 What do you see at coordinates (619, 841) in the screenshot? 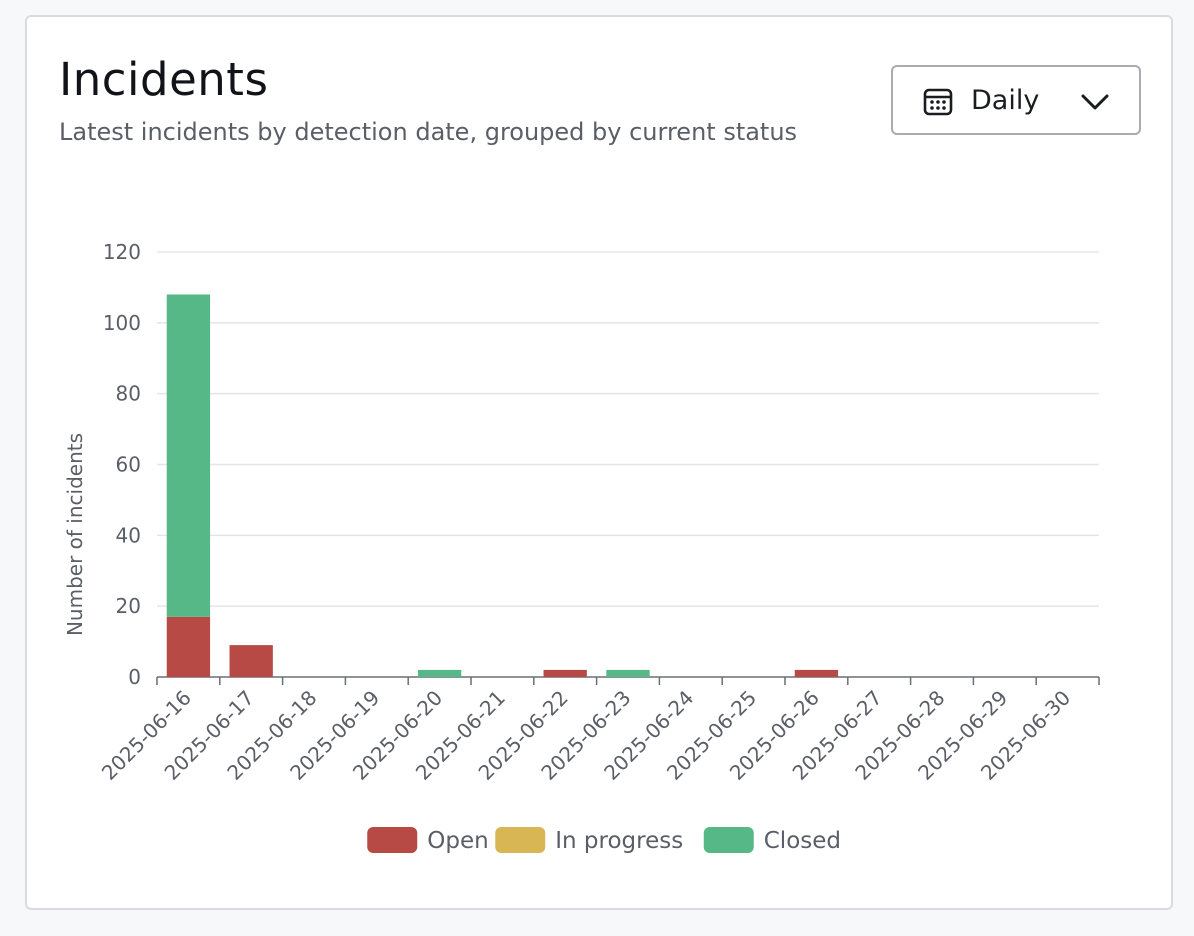
I see `legend-label: In progress` at bounding box center [619, 841].